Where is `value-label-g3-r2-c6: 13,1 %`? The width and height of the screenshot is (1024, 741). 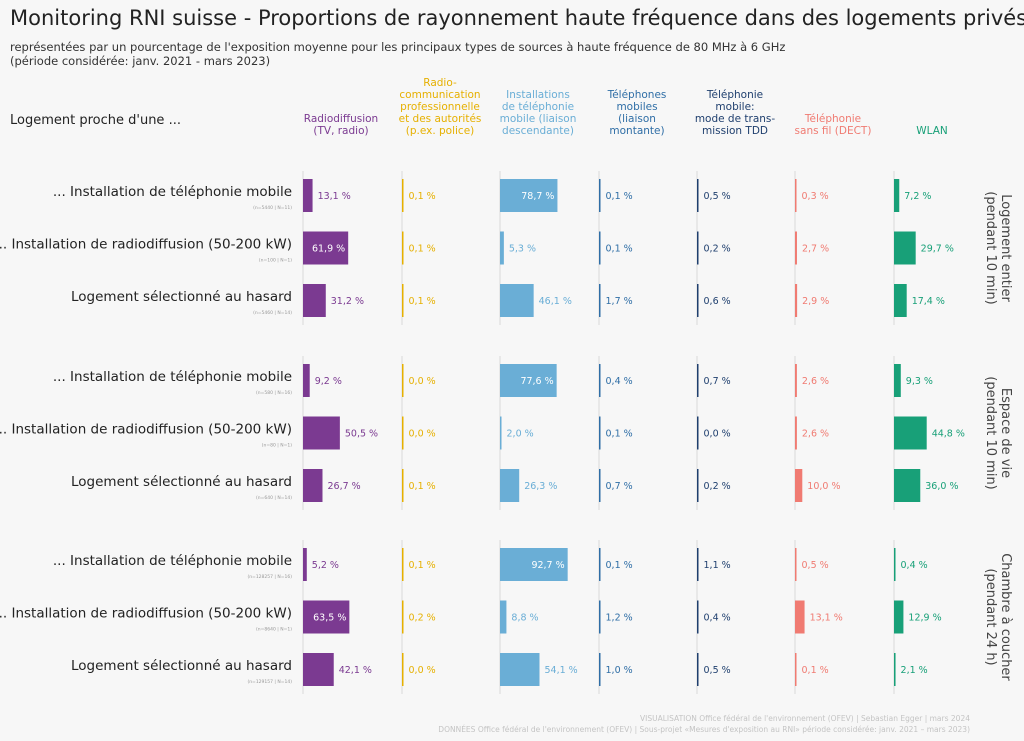 value-label-g3-r2-c6: 13,1 % is located at coordinates (826, 618).